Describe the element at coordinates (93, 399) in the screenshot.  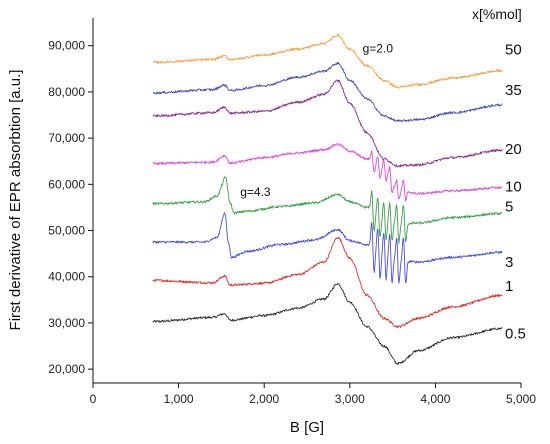
I see `x-tick-label: 0` at that location.